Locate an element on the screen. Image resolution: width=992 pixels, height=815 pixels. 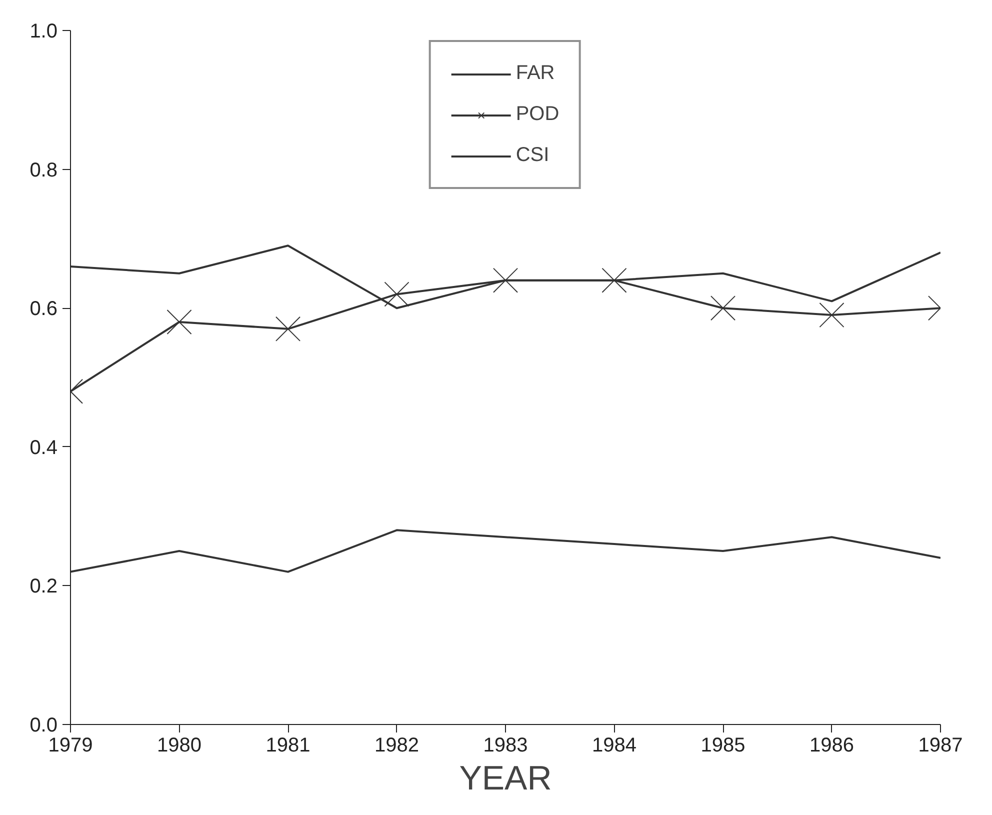
legend-label: POD is located at coordinates (538, 114).